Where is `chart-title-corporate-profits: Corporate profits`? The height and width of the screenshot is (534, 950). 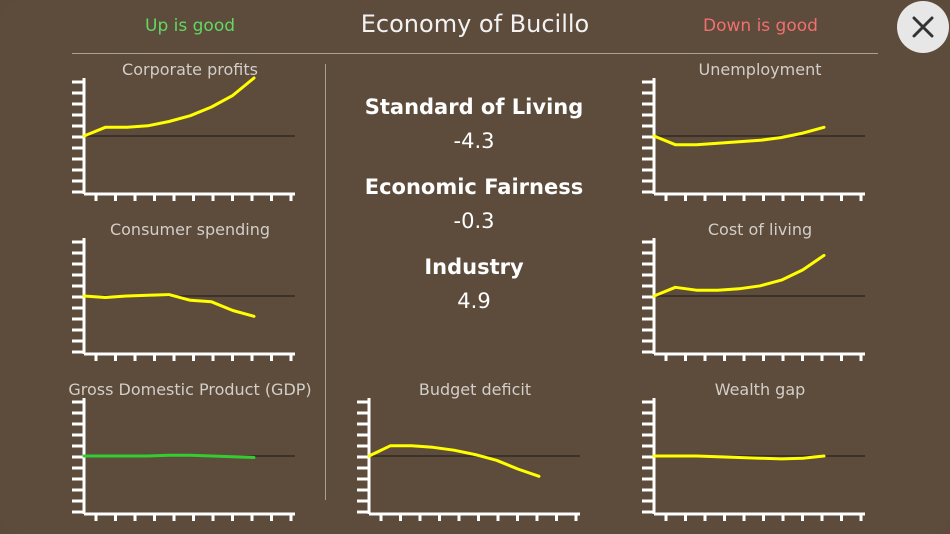
chart-title-corporate-profits: Corporate profits is located at coordinates (190, 69).